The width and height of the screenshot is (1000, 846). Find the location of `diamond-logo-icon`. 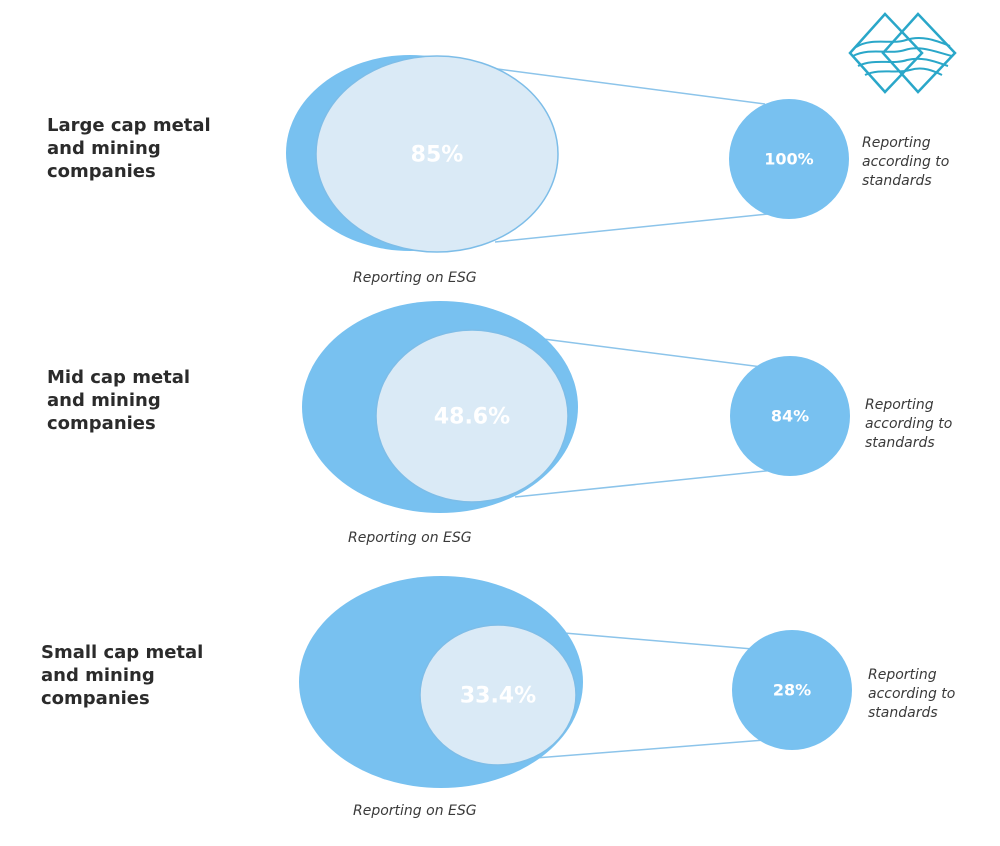

diamond-logo-icon is located at coordinates (902, 53).